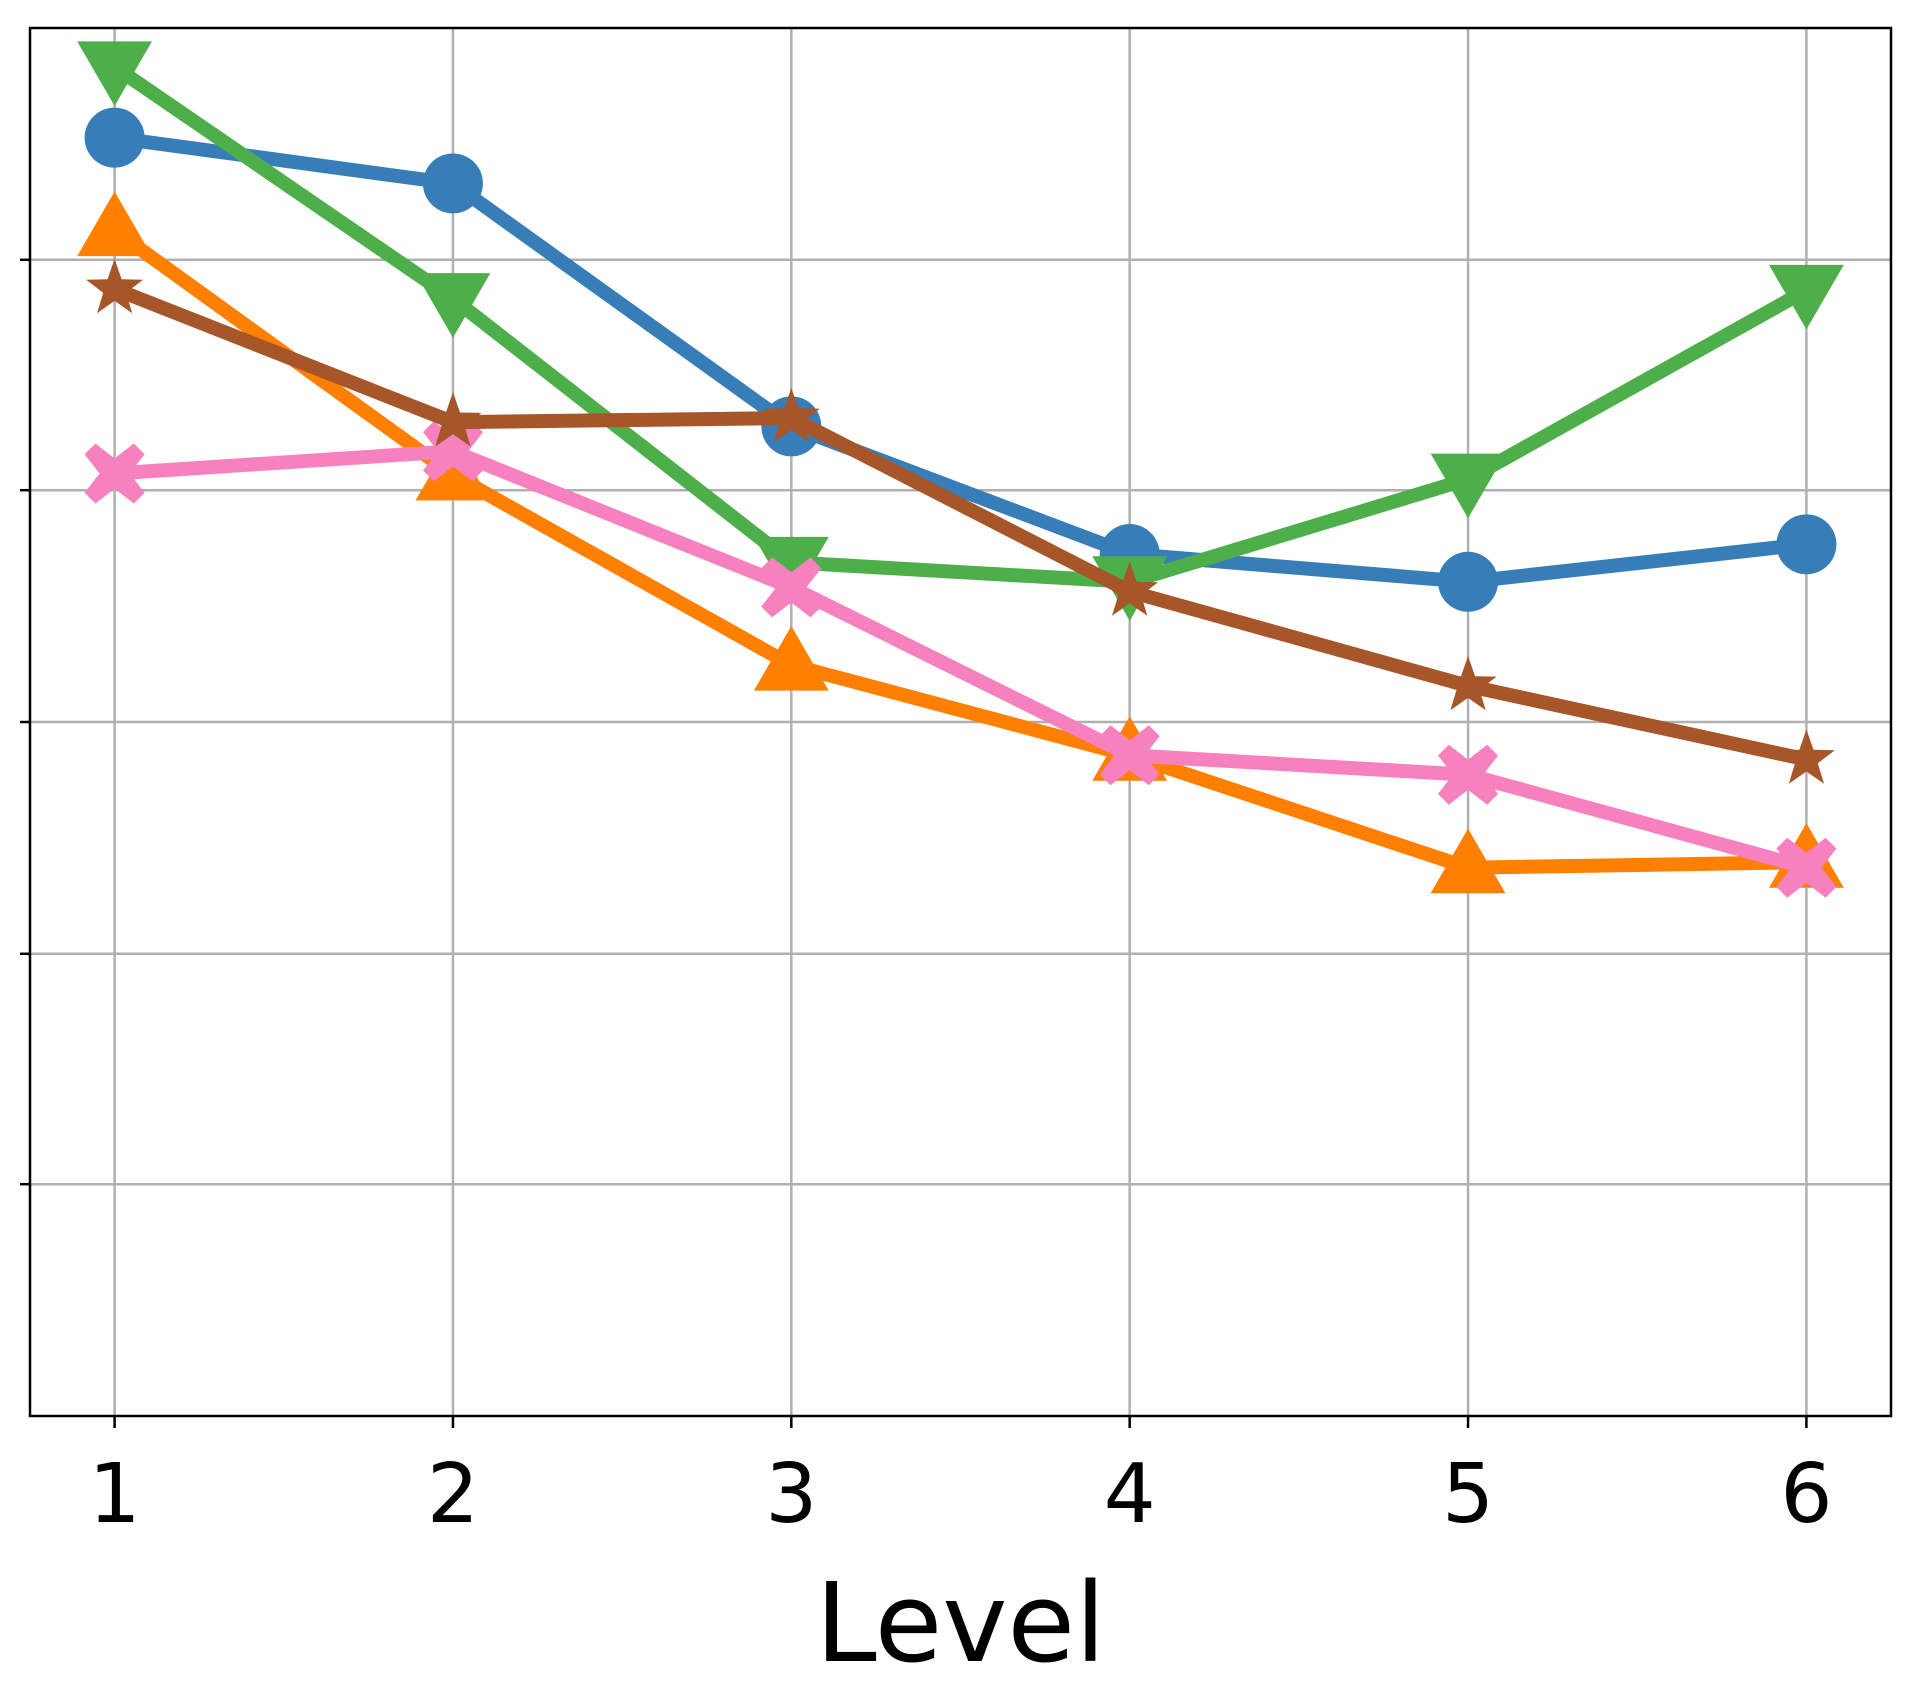  What do you see at coordinates (960, 1479) in the screenshot?
I see `x-axis-ticks: 1 2 3 4 5 6` at bounding box center [960, 1479].